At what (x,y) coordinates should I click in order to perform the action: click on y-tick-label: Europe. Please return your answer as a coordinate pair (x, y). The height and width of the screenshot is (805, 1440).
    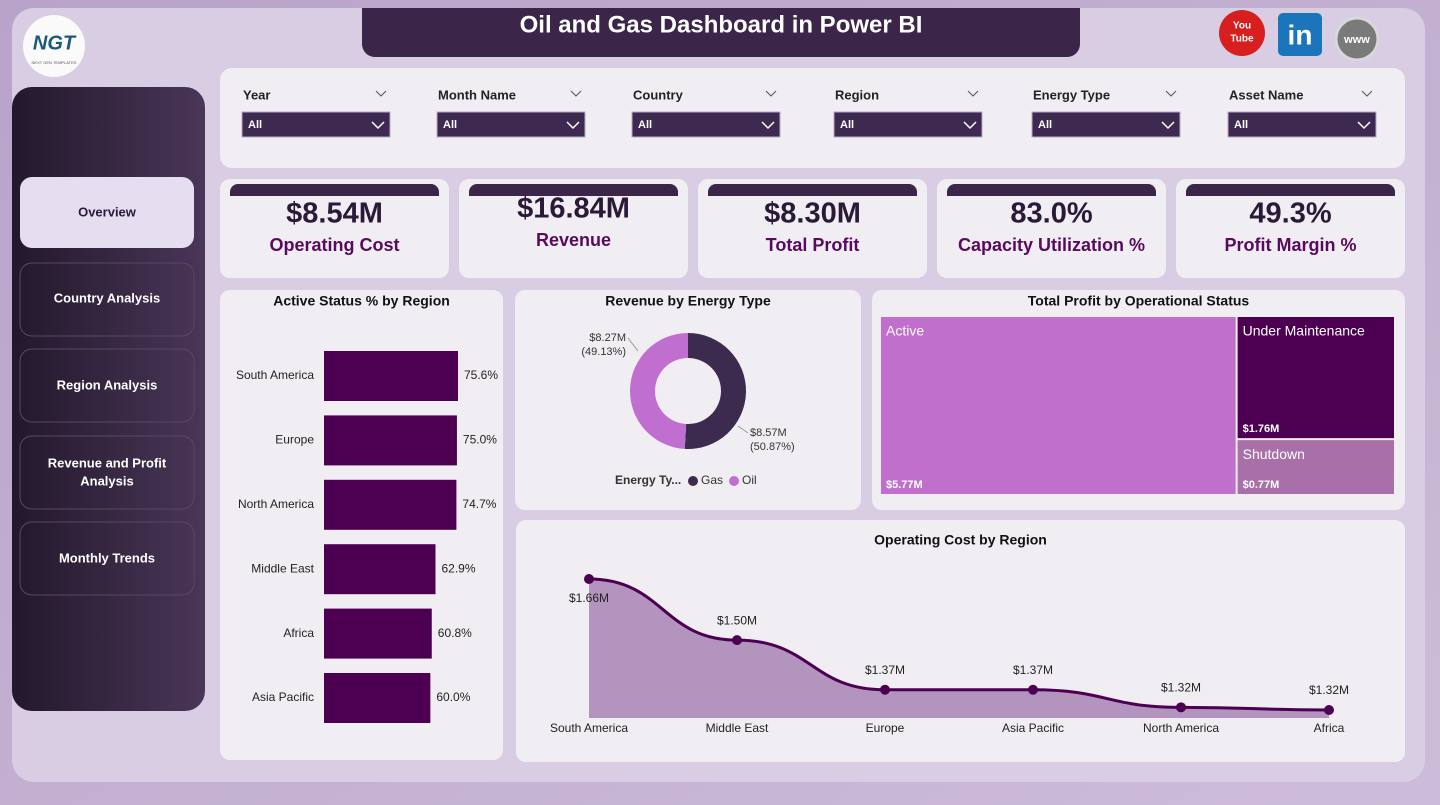
    Looking at the image, I should click on (294, 440).